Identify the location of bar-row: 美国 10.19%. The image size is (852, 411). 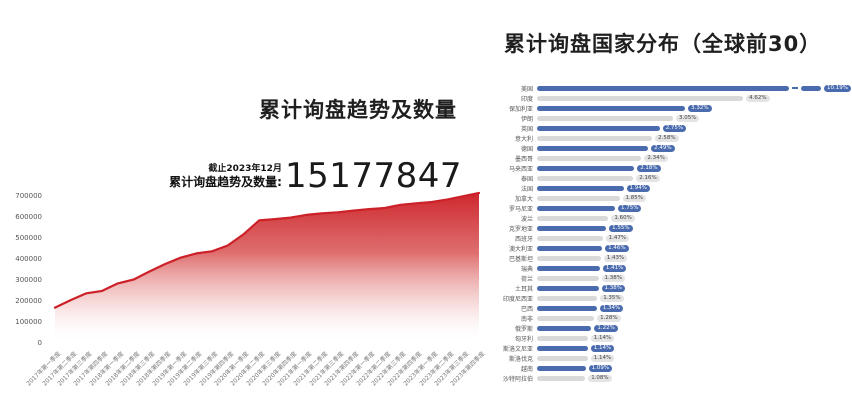
(673, 88).